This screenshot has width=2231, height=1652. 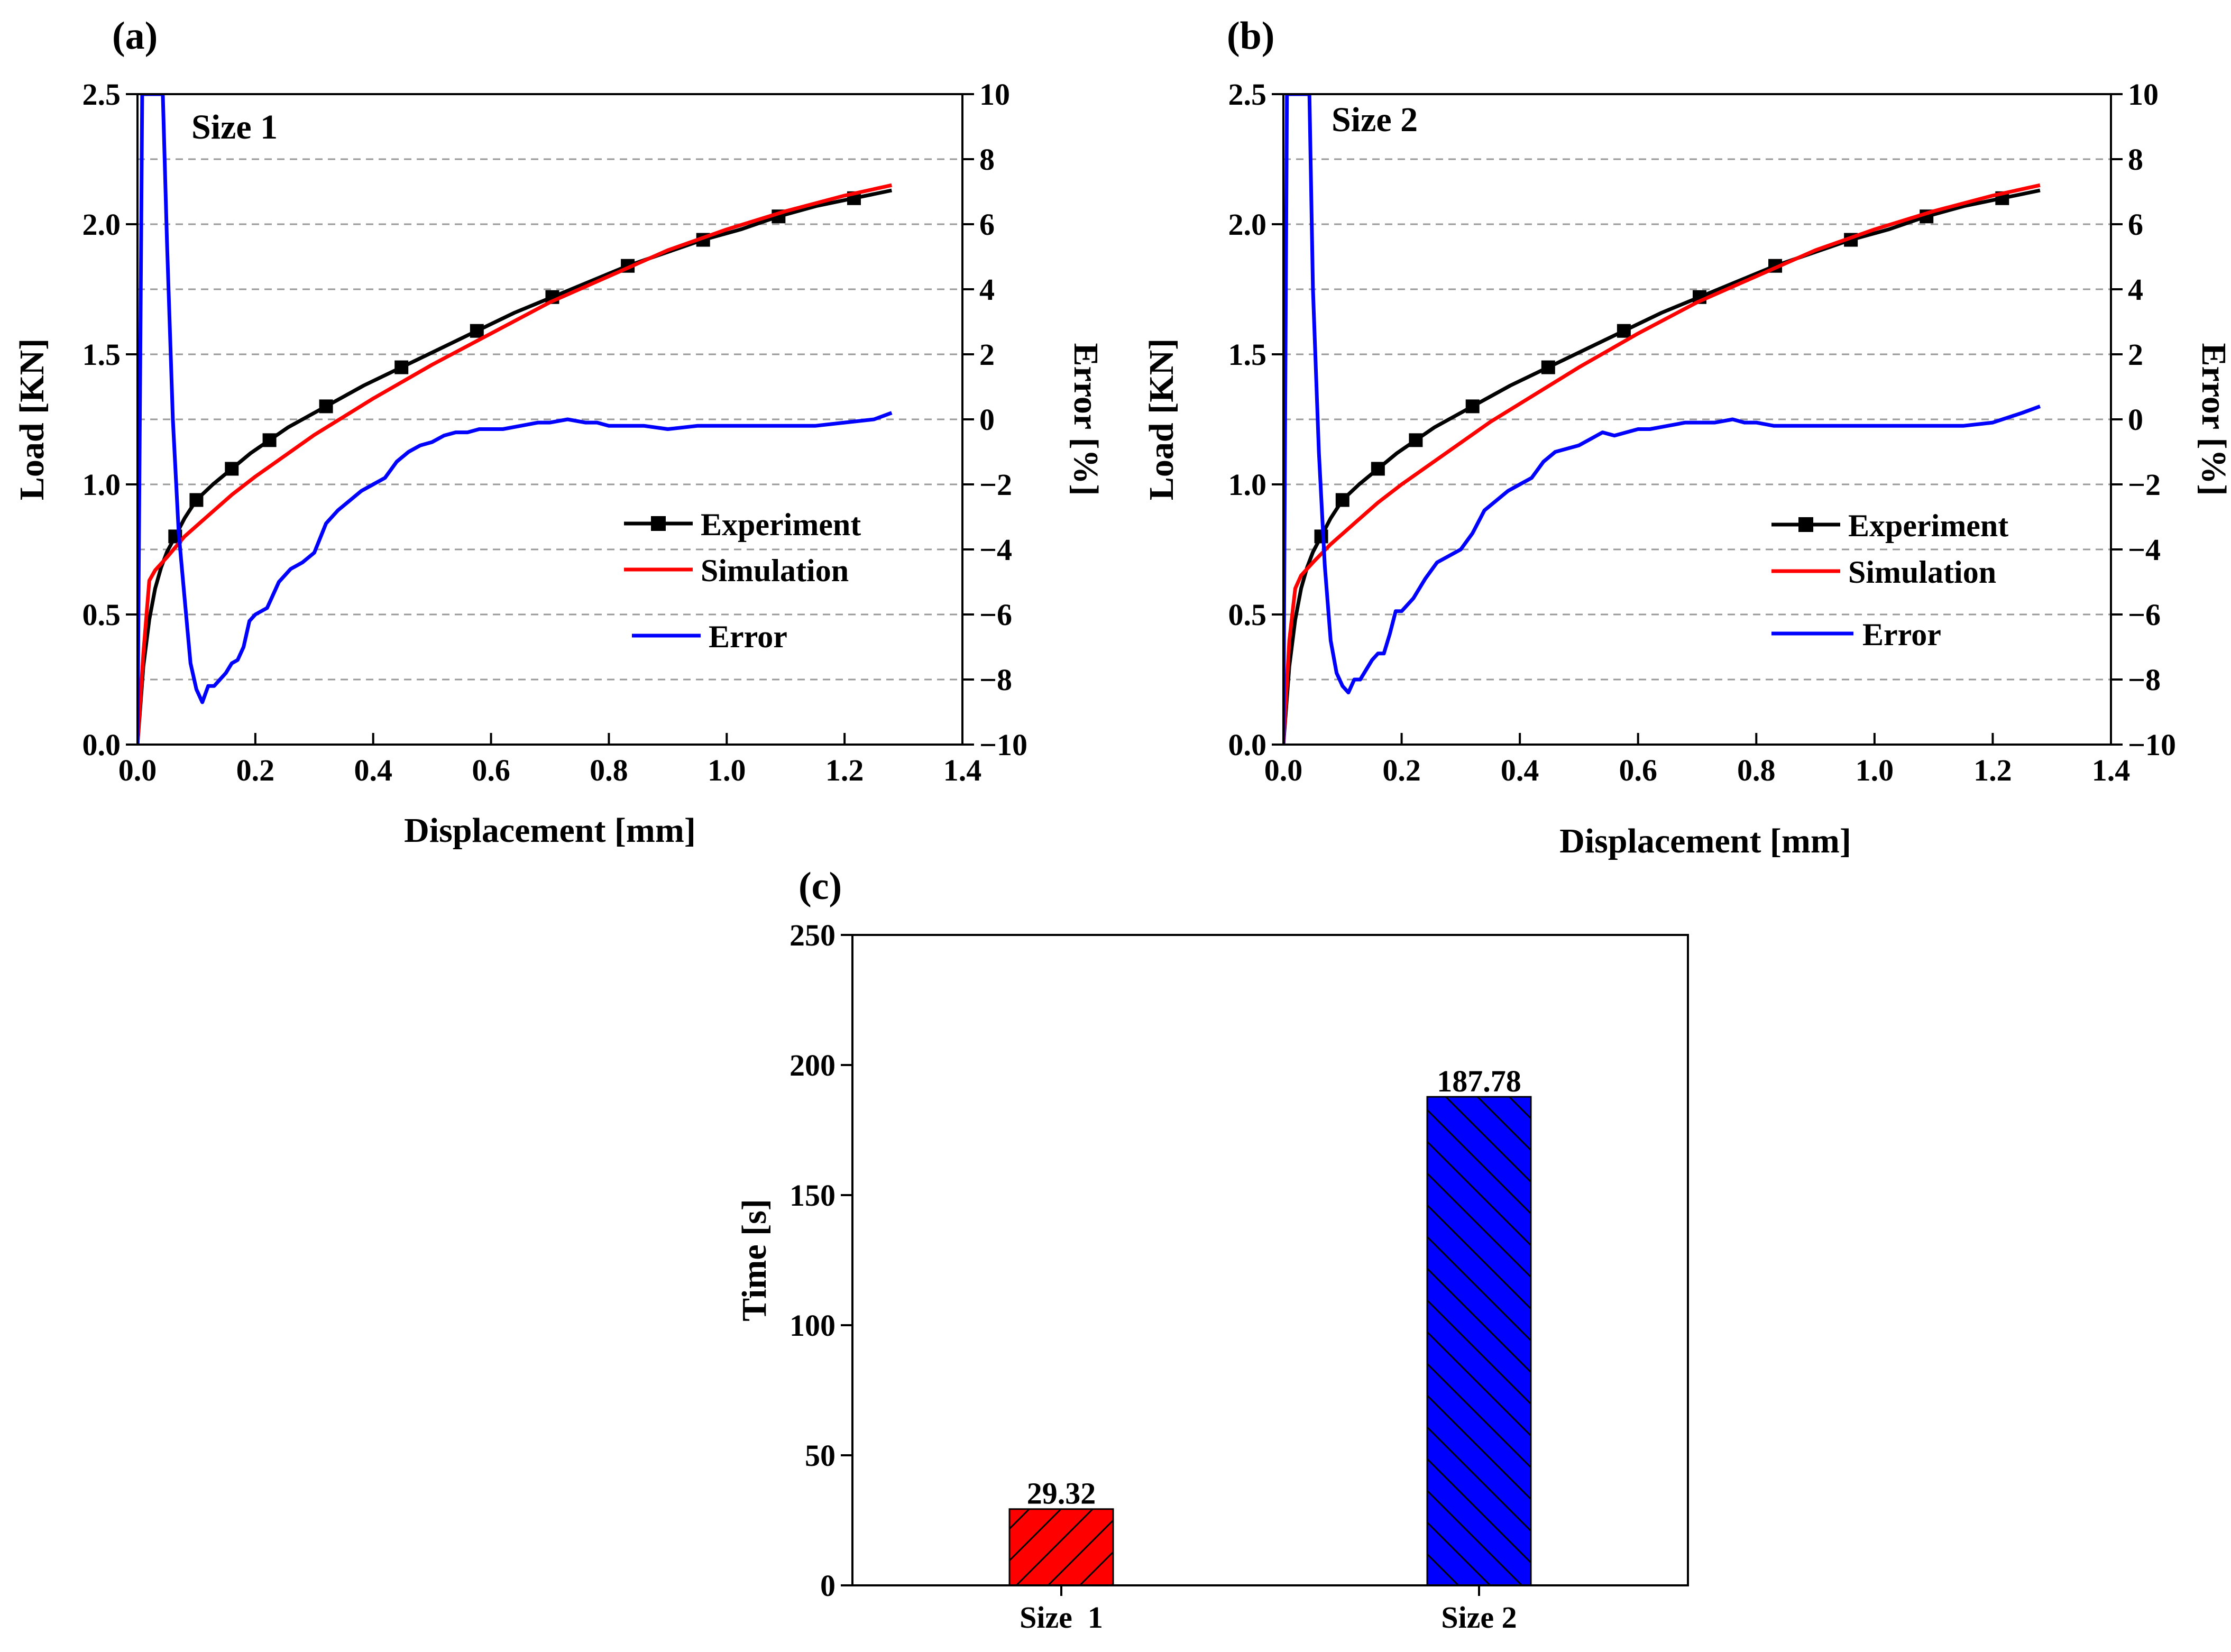 What do you see at coordinates (1086, 419) in the screenshot?
I see `panel-a-y2-label: Error [%]` at bounding box center [1086, 419].